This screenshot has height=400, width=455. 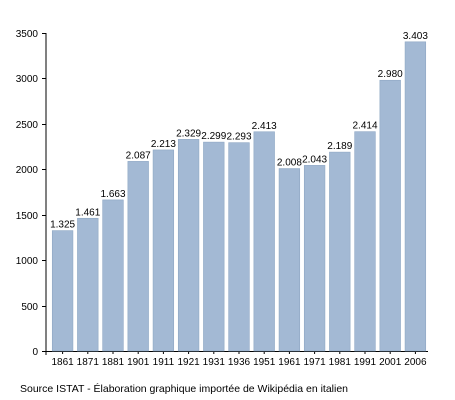 I want to click on x-tick-label-1871: 1871, so click(x=88, y=362).